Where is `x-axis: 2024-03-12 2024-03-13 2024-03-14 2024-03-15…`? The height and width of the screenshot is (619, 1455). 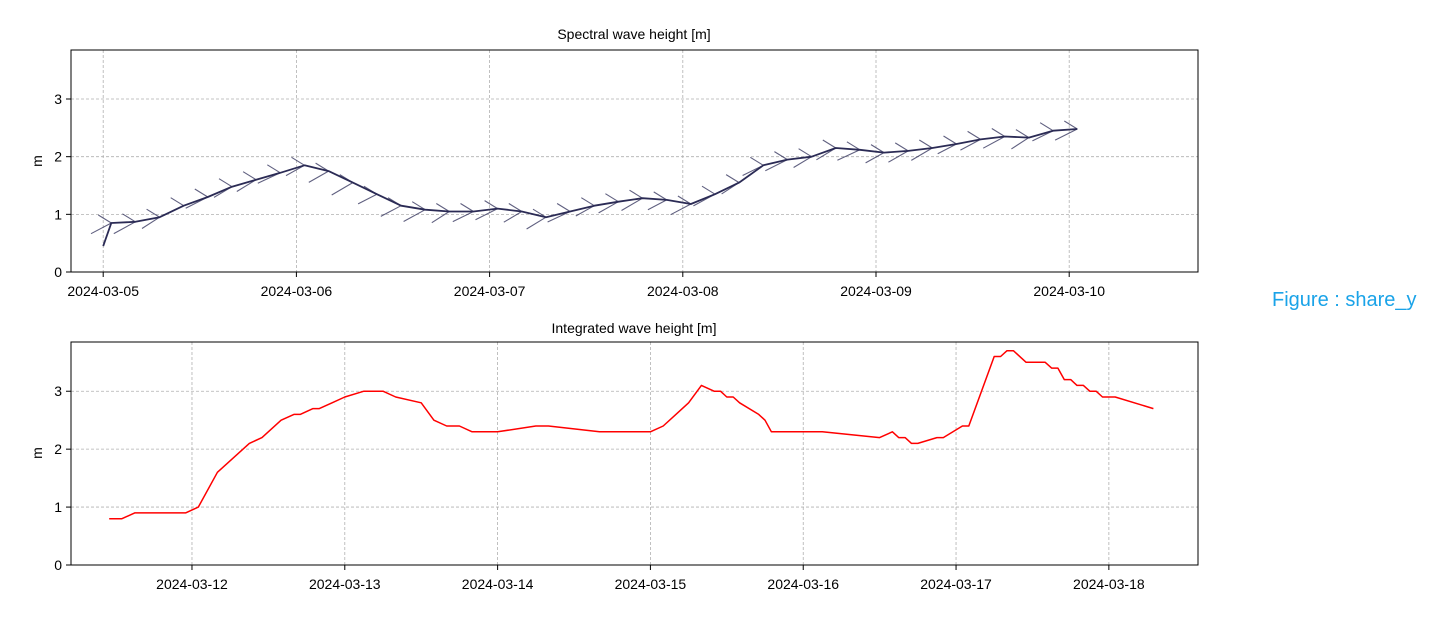
x-axis: 2024-03-12 2024-03-13 2024-03-14 2024-03-15… is located at coordinates (650, 578).